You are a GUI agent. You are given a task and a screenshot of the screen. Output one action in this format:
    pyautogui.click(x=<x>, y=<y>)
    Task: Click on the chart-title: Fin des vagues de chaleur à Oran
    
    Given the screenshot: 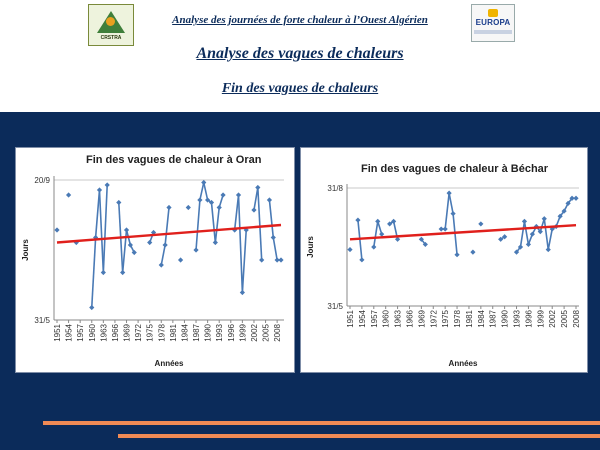 What is the action you would take?
    pyautogui.click(x=174, y=160)
    